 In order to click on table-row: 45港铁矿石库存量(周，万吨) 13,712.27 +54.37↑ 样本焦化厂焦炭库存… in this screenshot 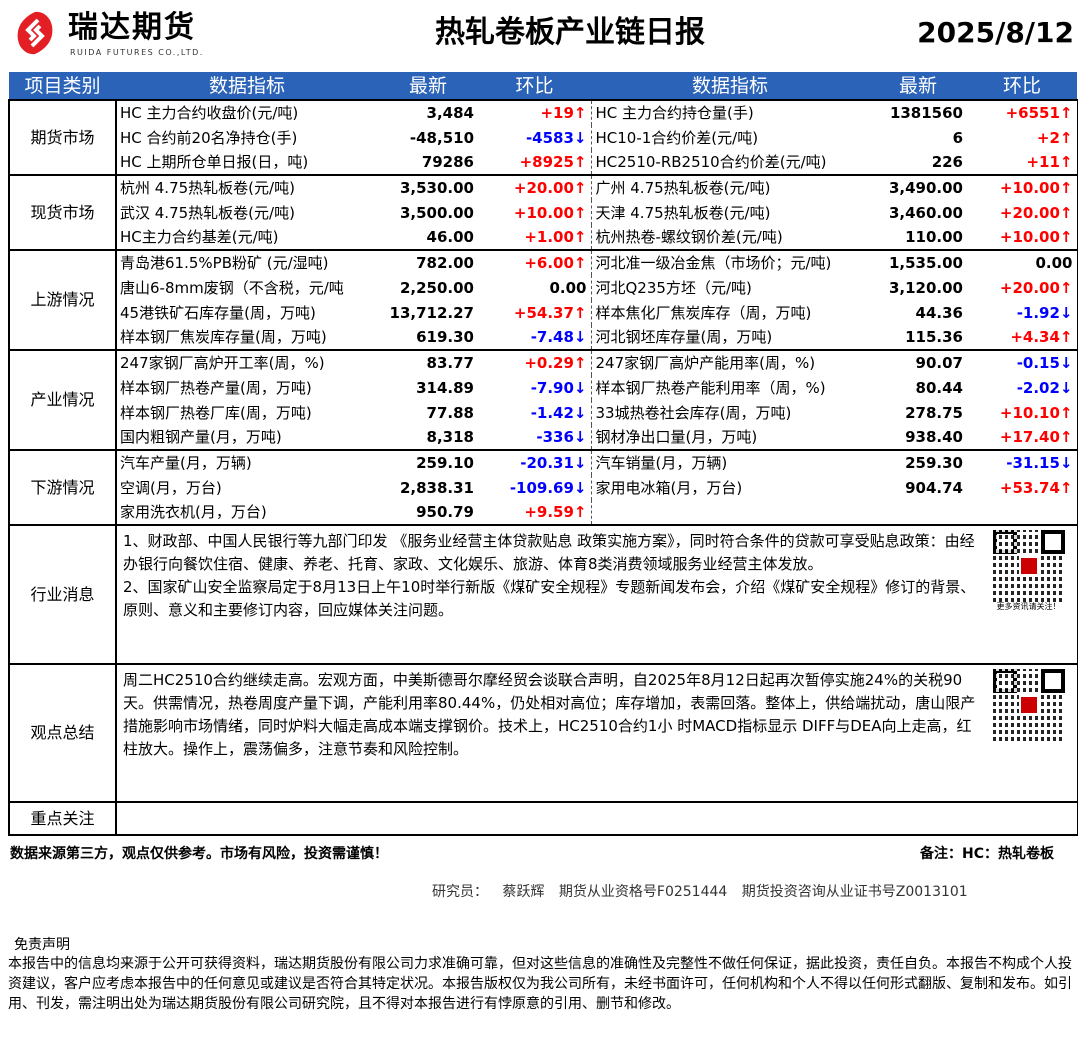, I will do `click(543, 312)`.